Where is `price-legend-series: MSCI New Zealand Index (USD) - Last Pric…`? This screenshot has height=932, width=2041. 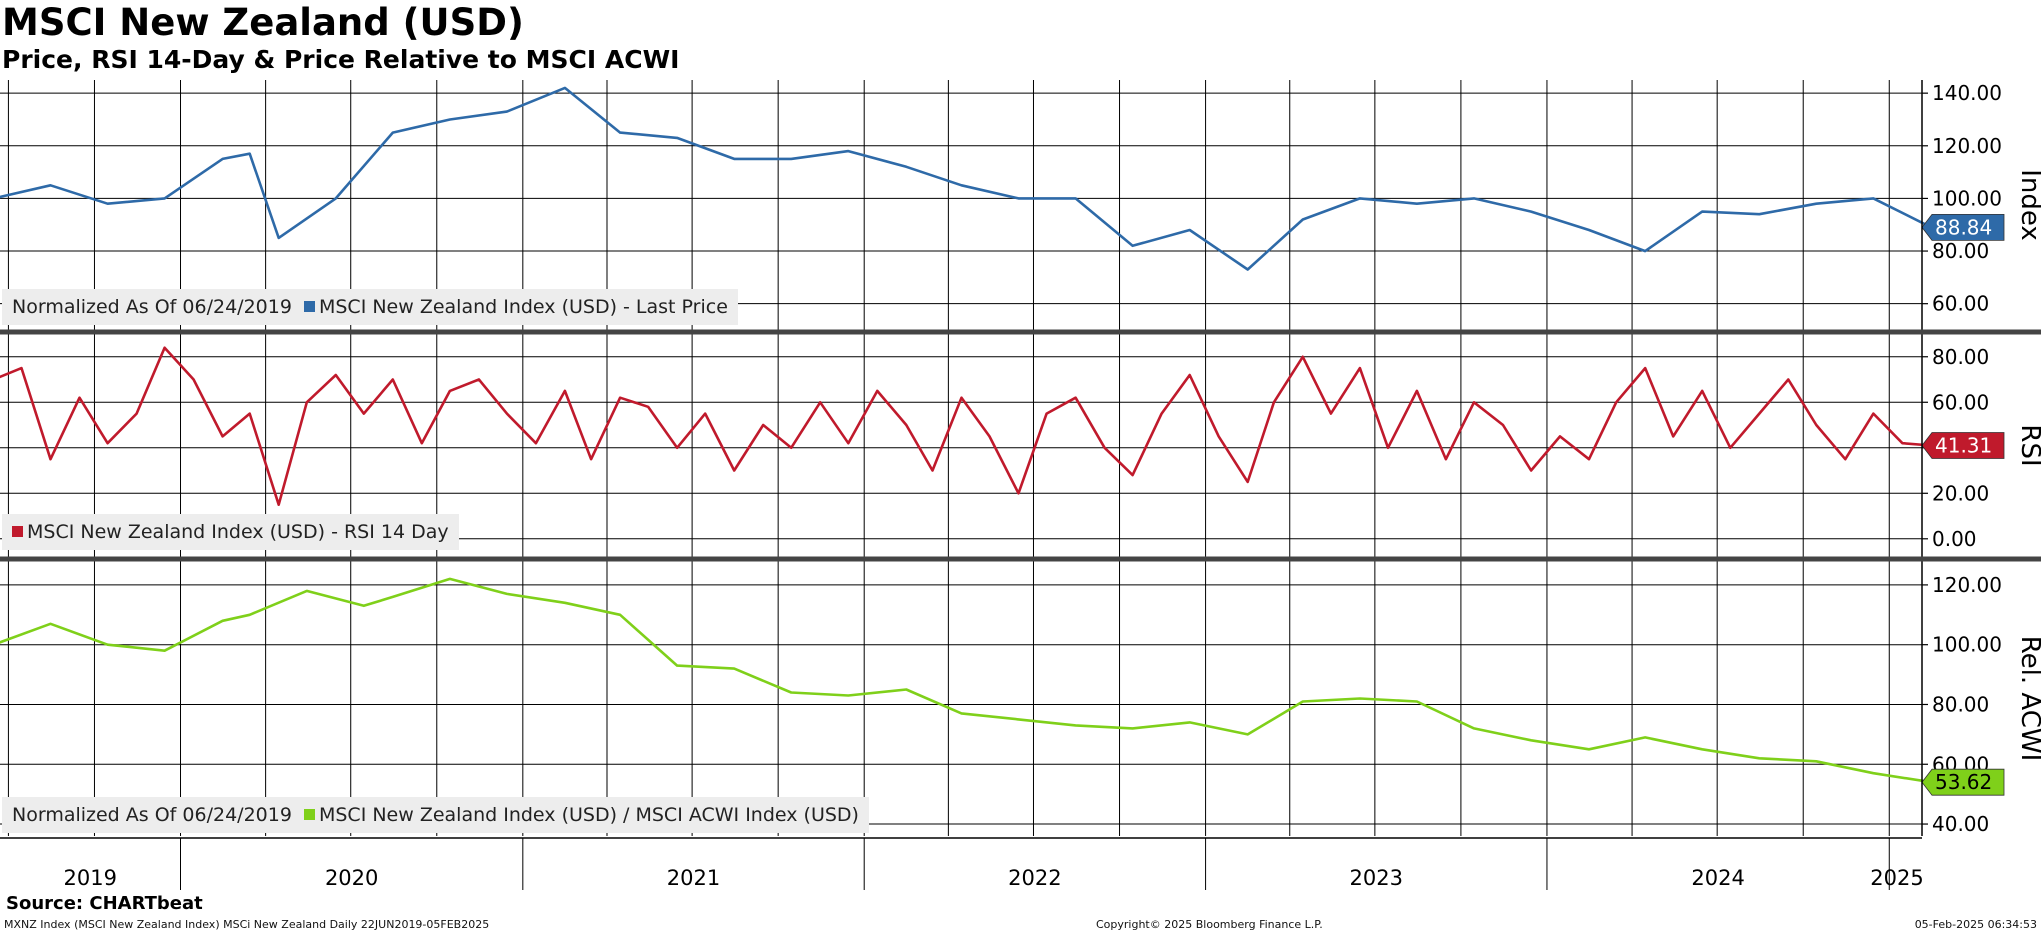 price-legend-series: MSCI New Zealand Index (USD) - Last Pric… is located at coordinates (523, 307).